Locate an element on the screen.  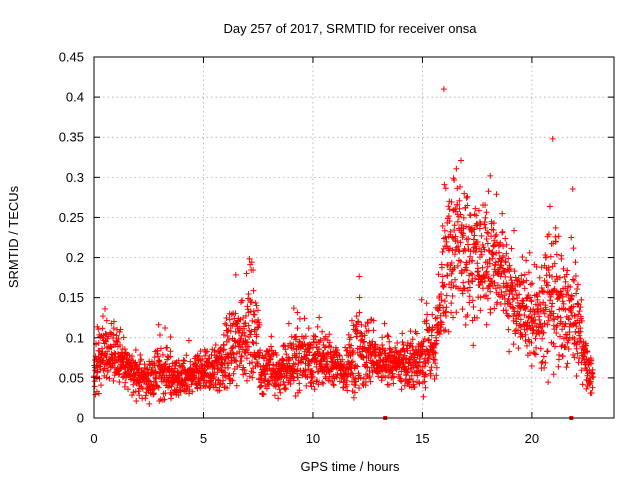
y-tick-label: 0.3 is located at coordinates (75, 177).